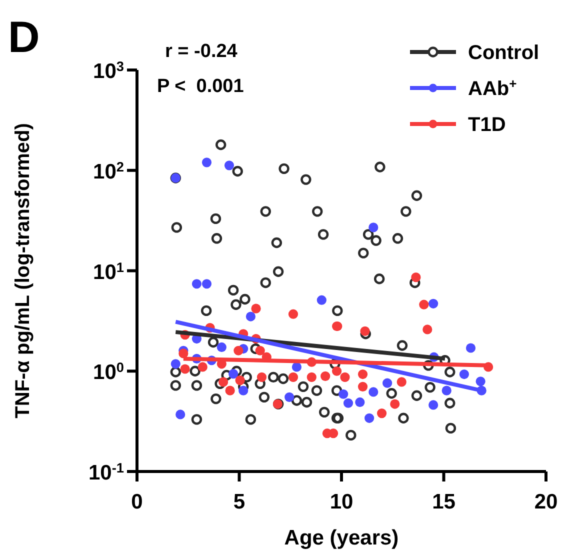  Describe the element at coordinates (200, 86) in the screenshot. I see `annotation: P < 0.001` at that location.